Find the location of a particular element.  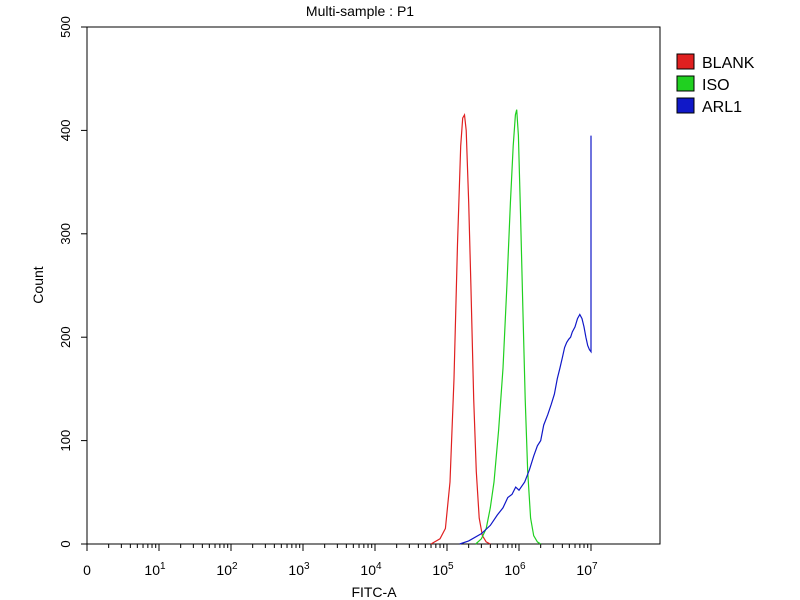

y-tick-label: 100 is located at coordinates (65, 441).